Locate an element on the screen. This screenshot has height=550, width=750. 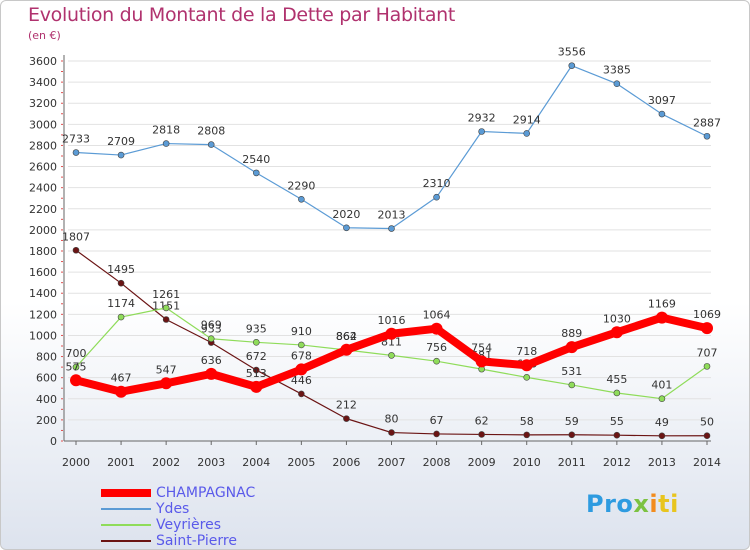
legend-swatch-ydes is located at coordinates (126, 509).